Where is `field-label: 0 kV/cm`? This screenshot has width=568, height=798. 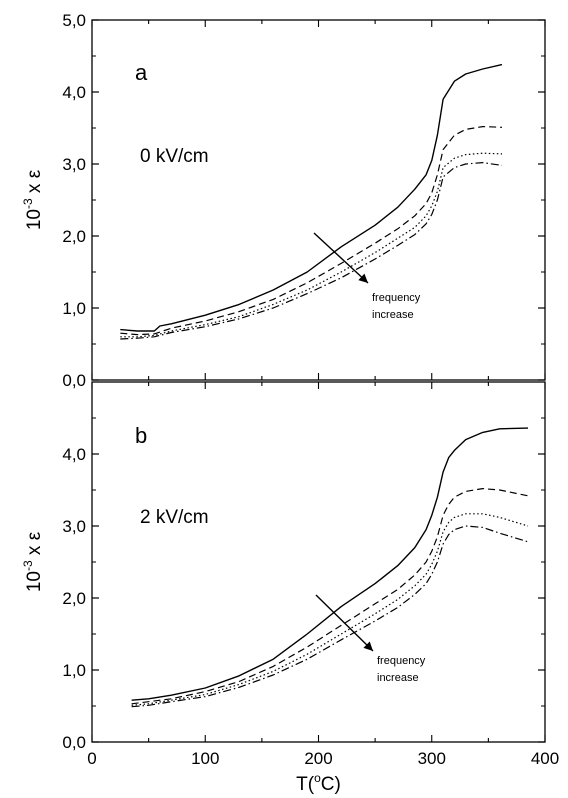
field-label: 0 kV/cm is located at coordinates (174, 156).